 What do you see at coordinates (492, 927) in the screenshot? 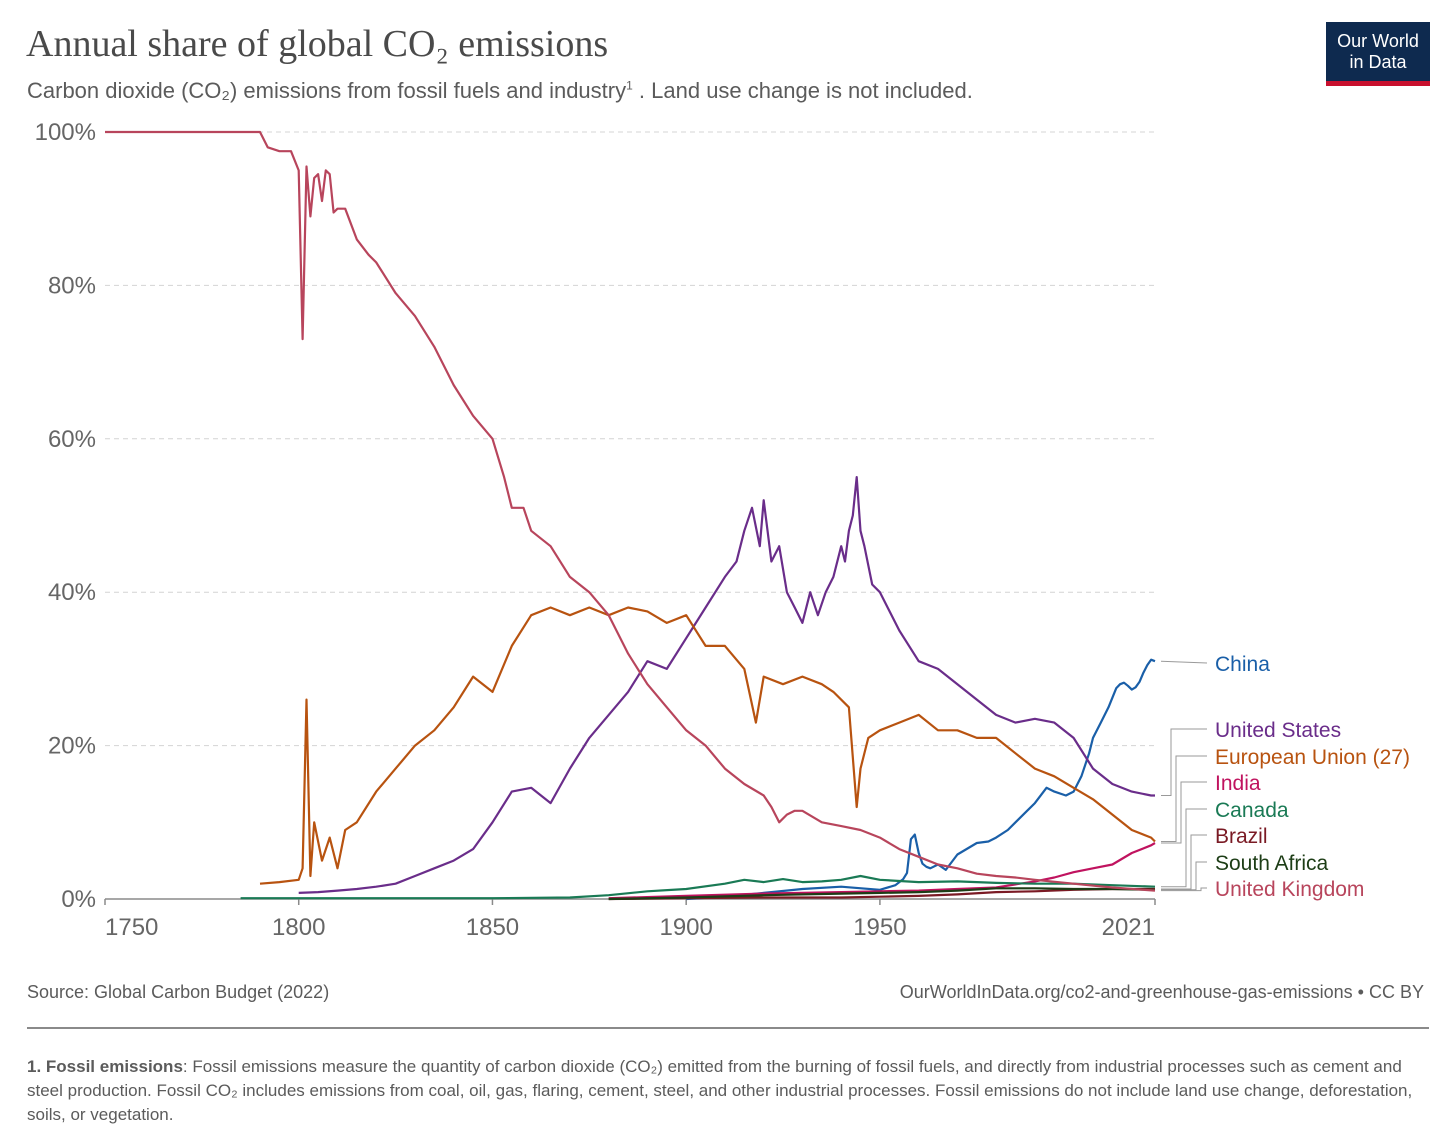
I see `x-tick-label: 1850` at bounding box center [492, 927].